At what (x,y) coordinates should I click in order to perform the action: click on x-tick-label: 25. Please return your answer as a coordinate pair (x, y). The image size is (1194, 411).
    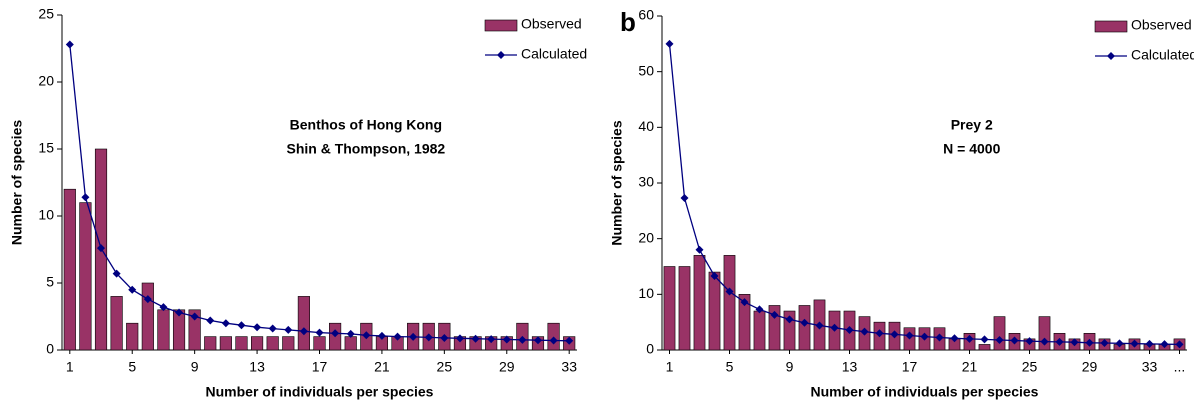
    Looking at the image, I should click on (445, 367).